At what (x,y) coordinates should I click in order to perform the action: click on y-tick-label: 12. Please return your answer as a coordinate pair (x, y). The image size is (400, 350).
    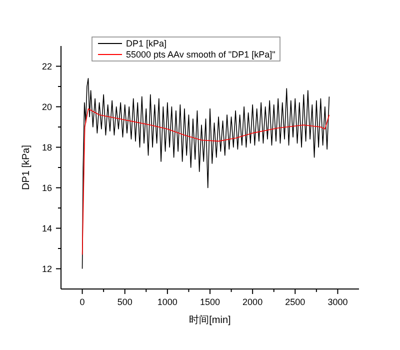
    Looking at the image, I should click on (47, 269).